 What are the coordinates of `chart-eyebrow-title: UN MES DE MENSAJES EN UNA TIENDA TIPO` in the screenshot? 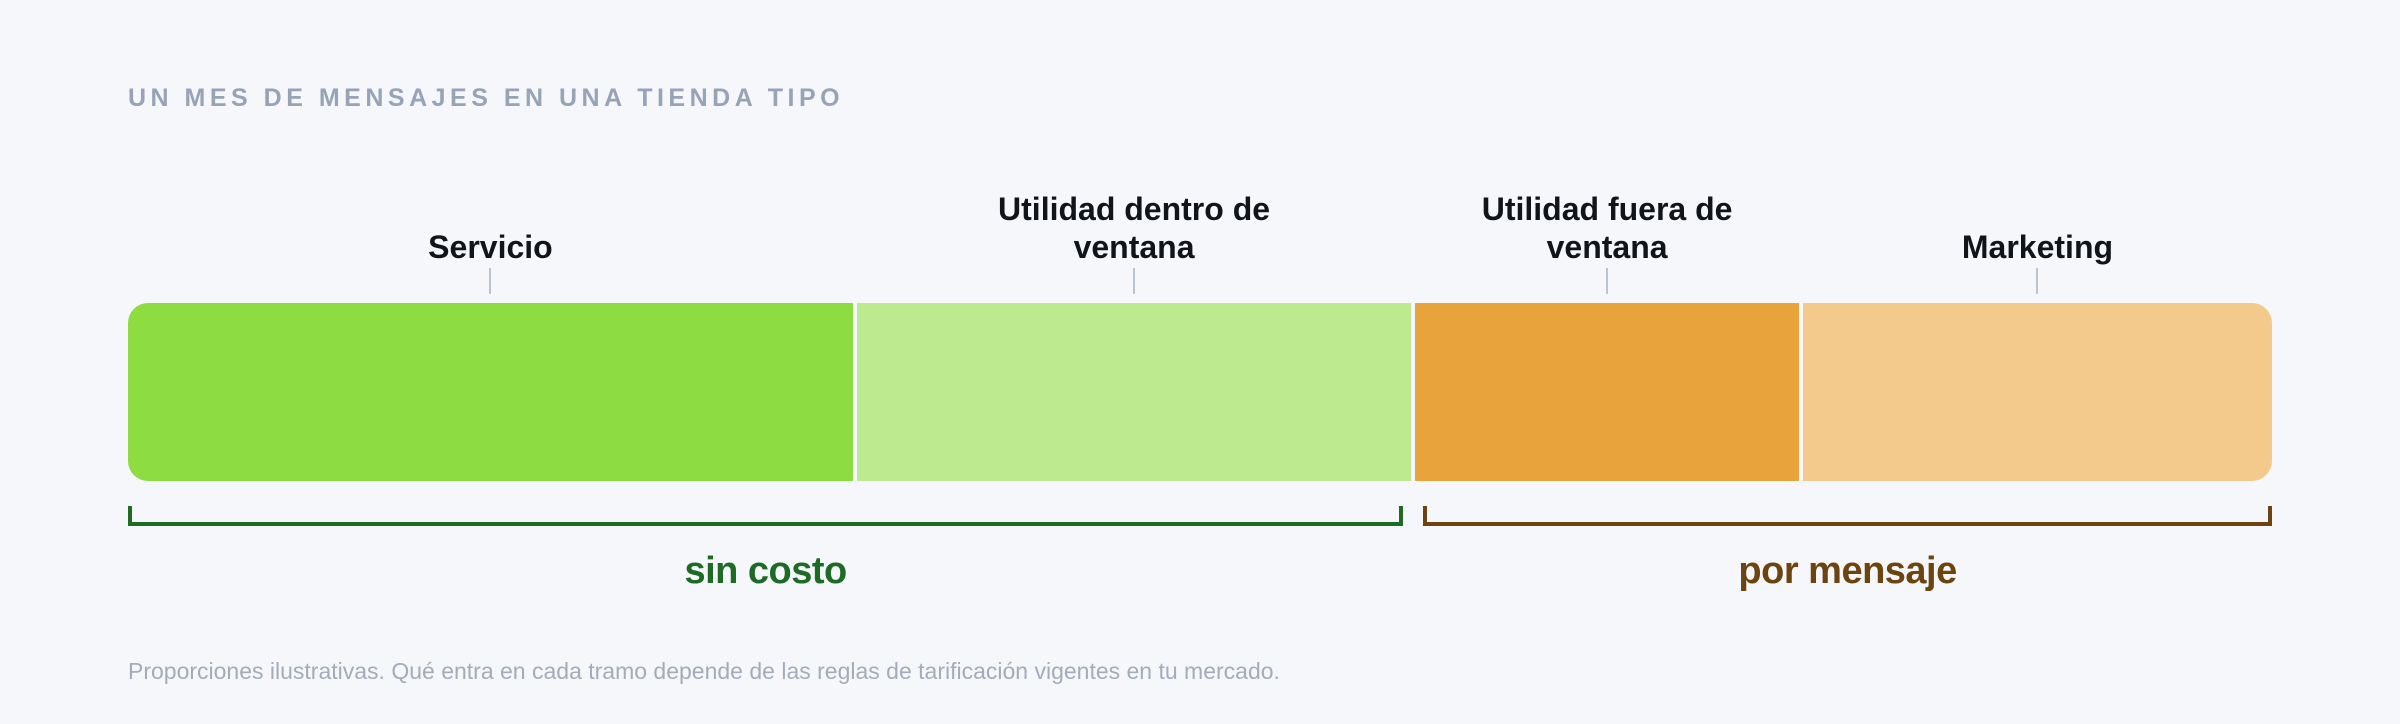 It's located at (486, 98).